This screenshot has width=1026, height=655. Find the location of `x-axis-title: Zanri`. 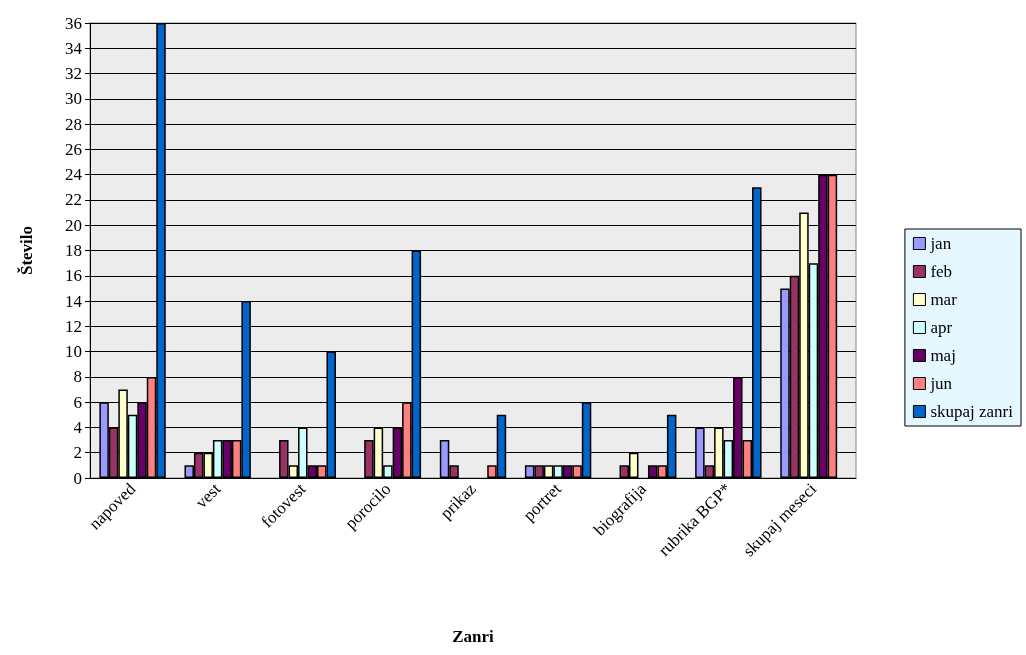

x-axis-title: Zanri is located at coordinates (473, 636).